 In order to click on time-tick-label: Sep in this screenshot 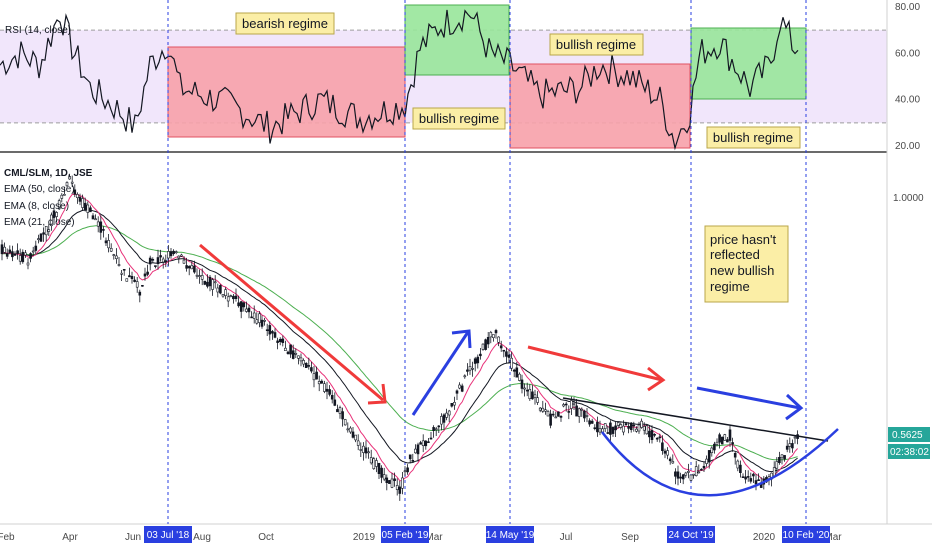, I will do `click(630, 537)`.